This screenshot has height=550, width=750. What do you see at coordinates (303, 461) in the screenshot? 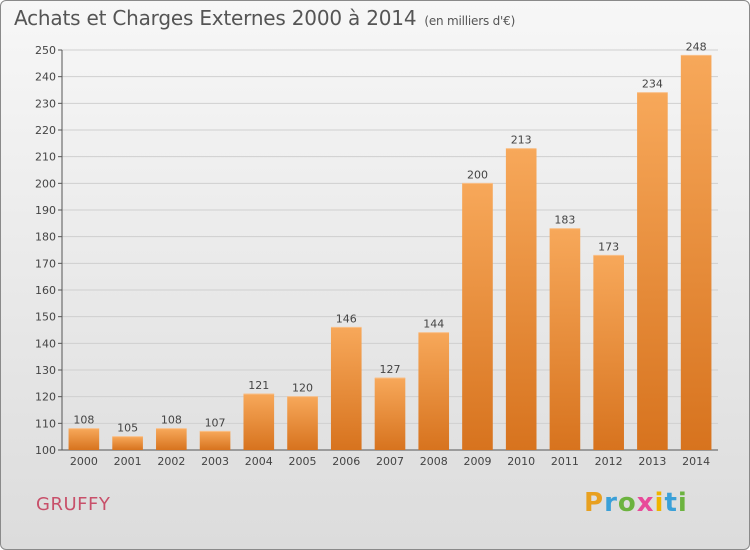
I see `x-tick-label: 2005` at bounding box center [303, 461].